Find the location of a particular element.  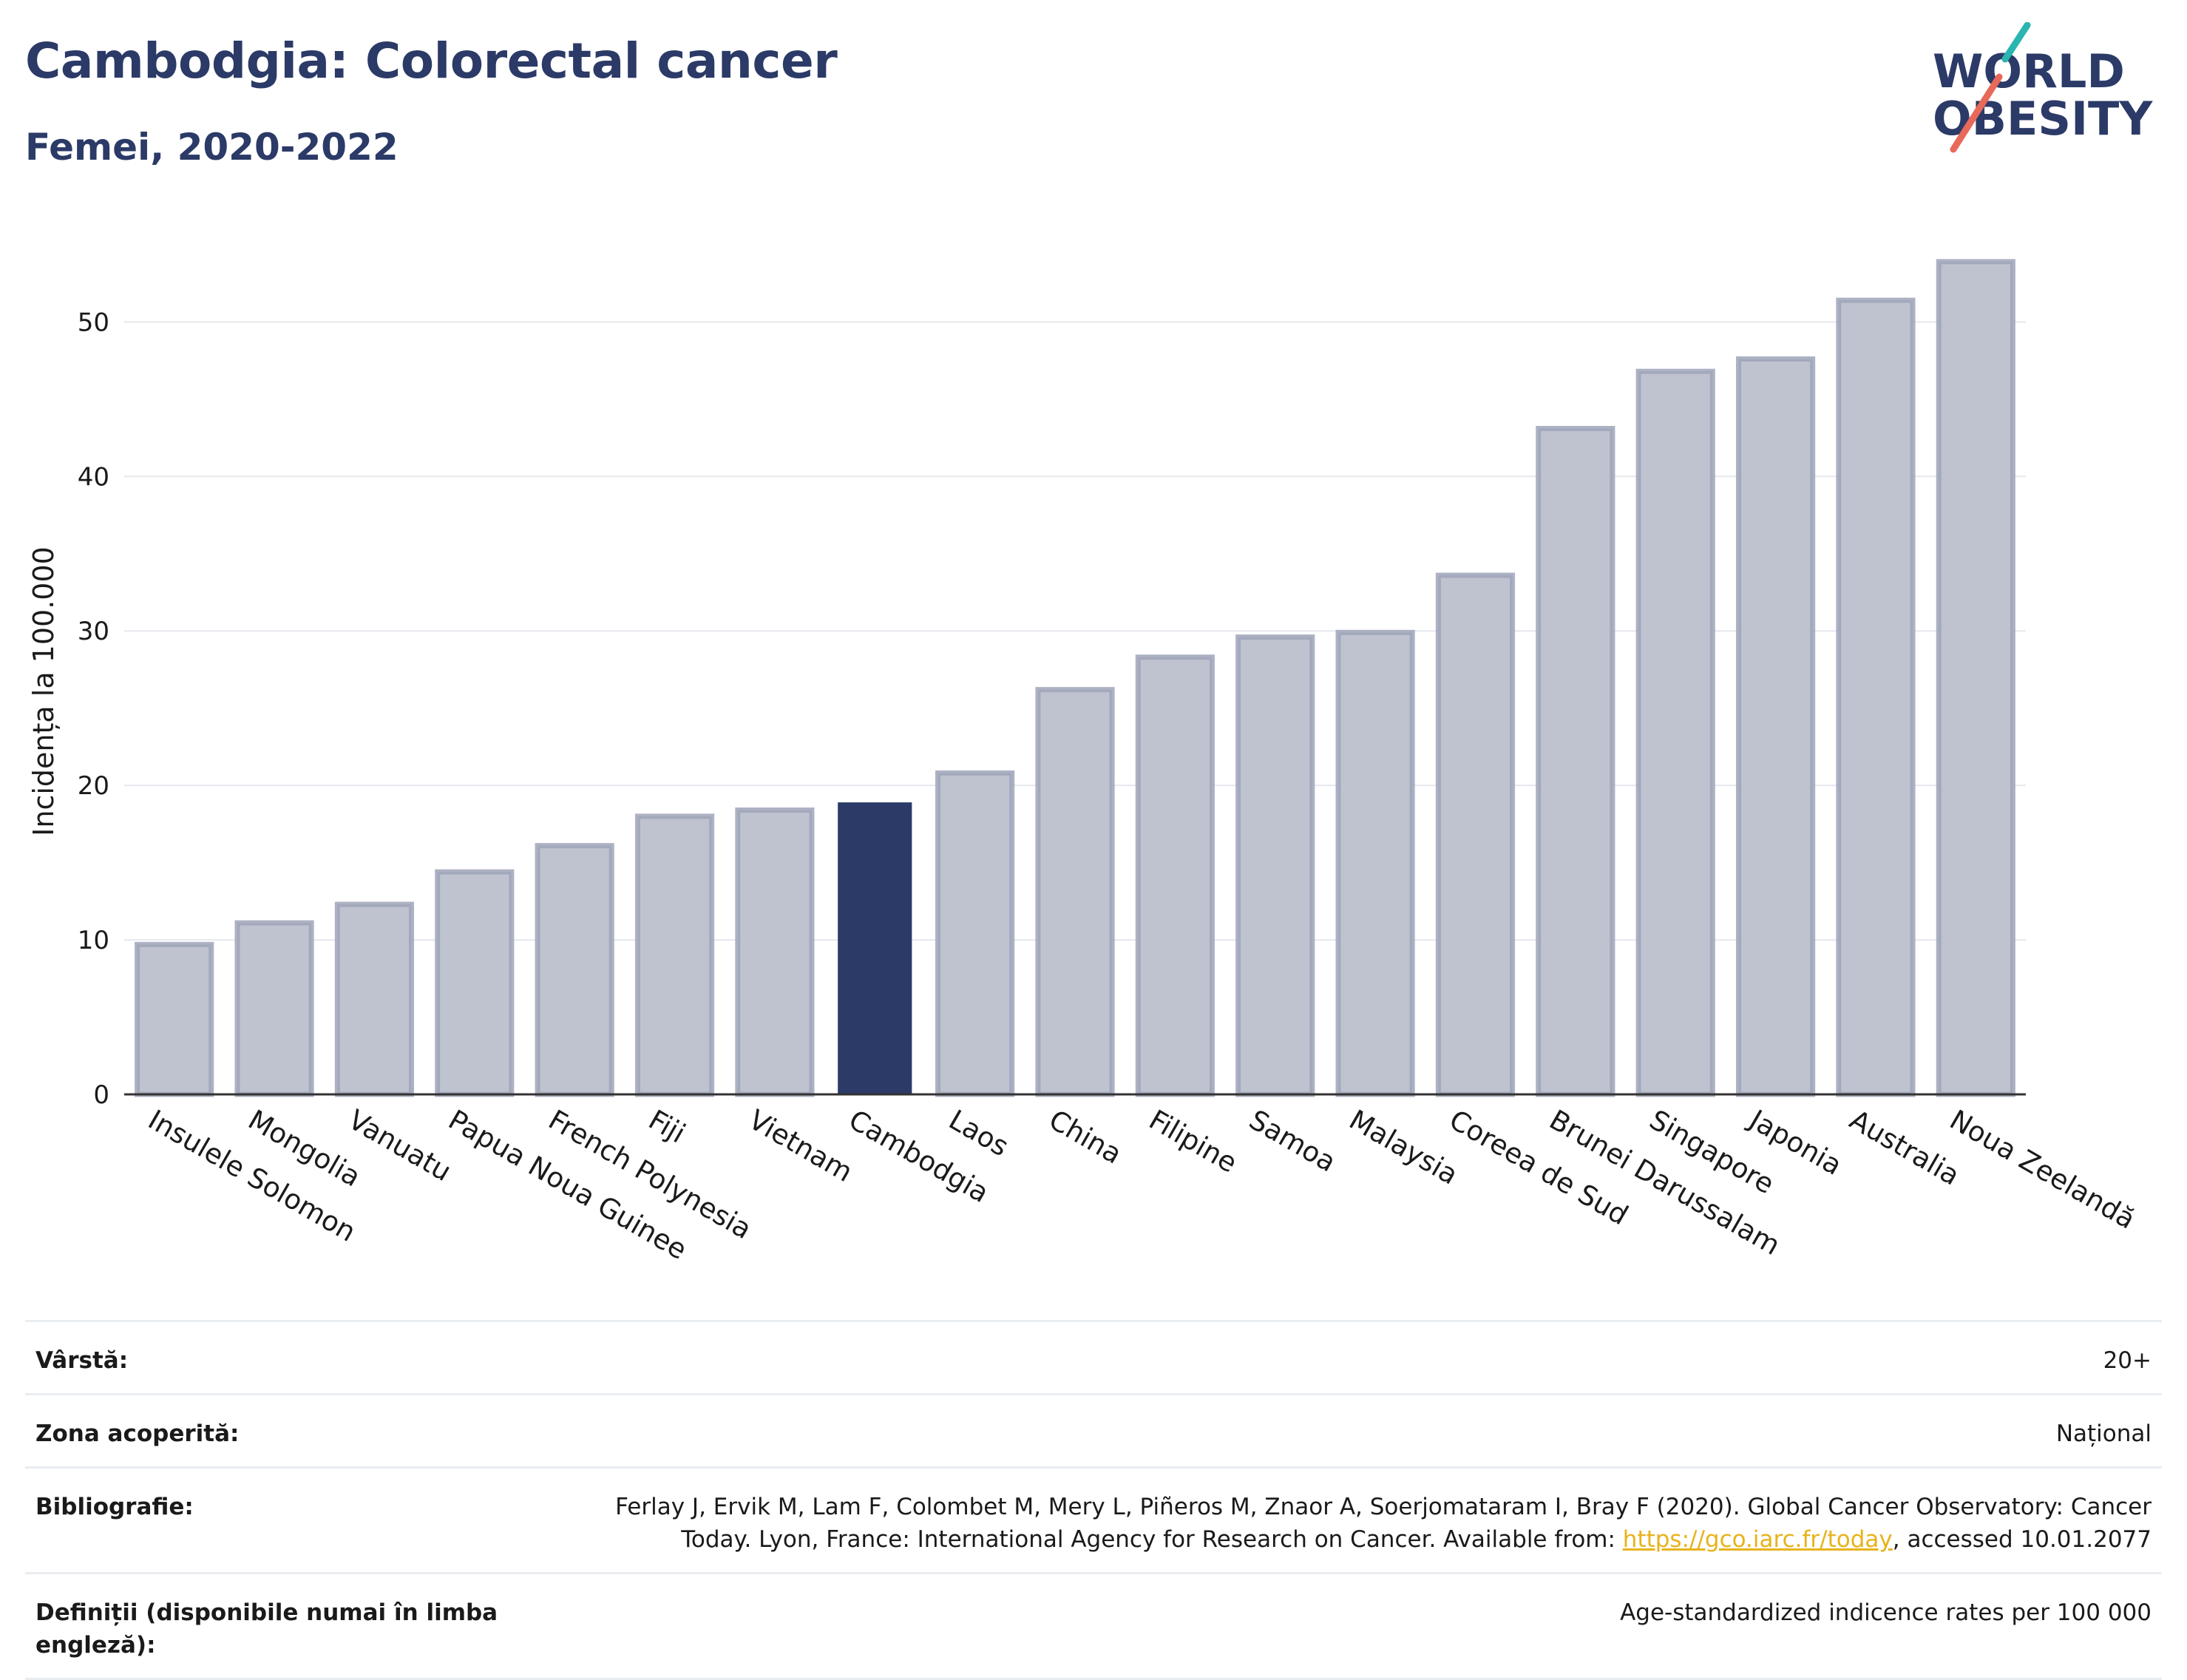

logo-text-obesity: OBESITY is located at coordinates (2043, 119).